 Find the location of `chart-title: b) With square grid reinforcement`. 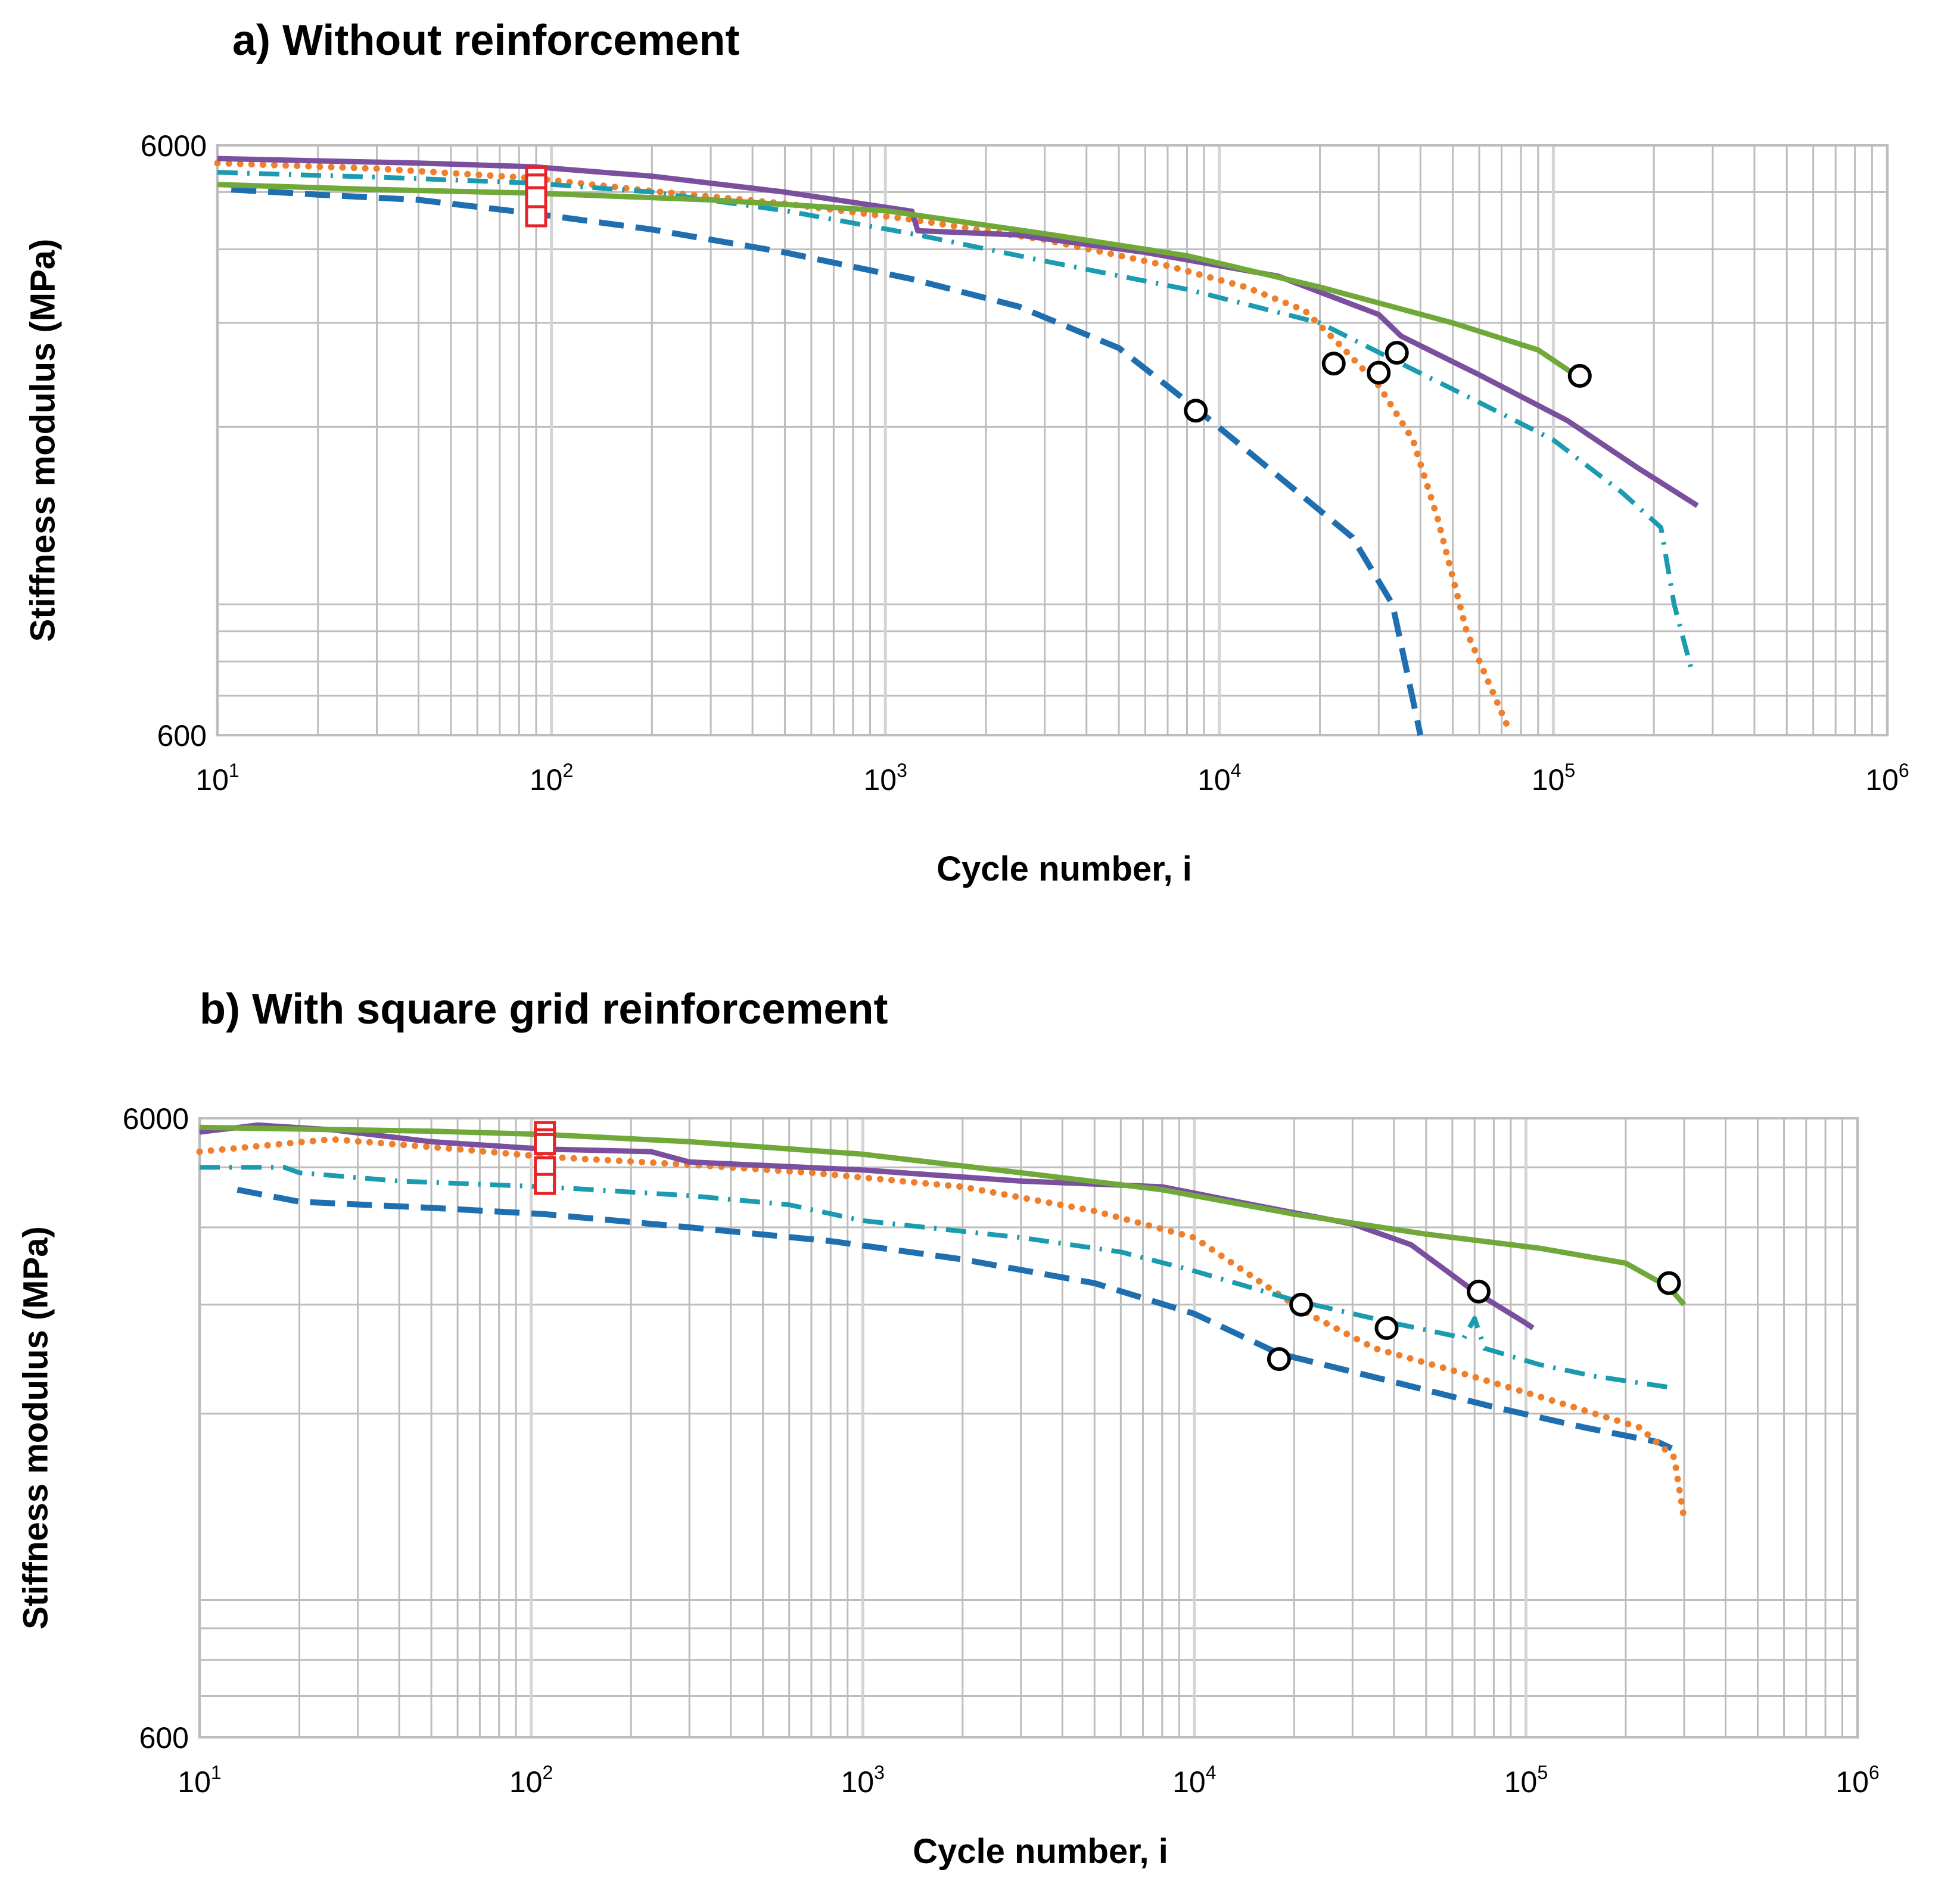

chart-title: b) With square grid reinforcement is located at coordinates (544, 1009).